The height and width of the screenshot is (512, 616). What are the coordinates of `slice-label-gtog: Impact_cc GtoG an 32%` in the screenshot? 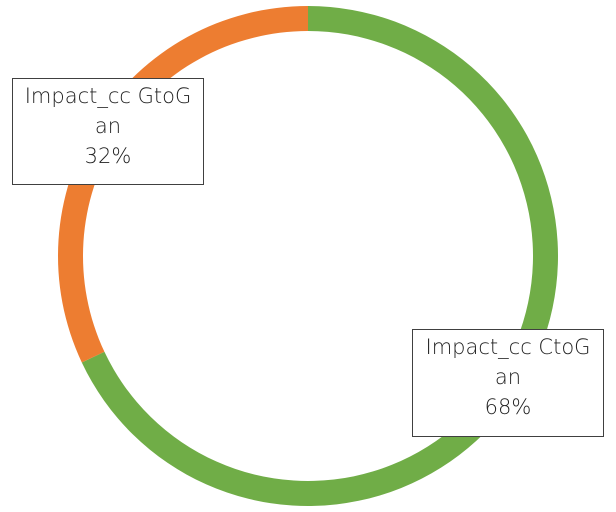 It's located at (108, 131).